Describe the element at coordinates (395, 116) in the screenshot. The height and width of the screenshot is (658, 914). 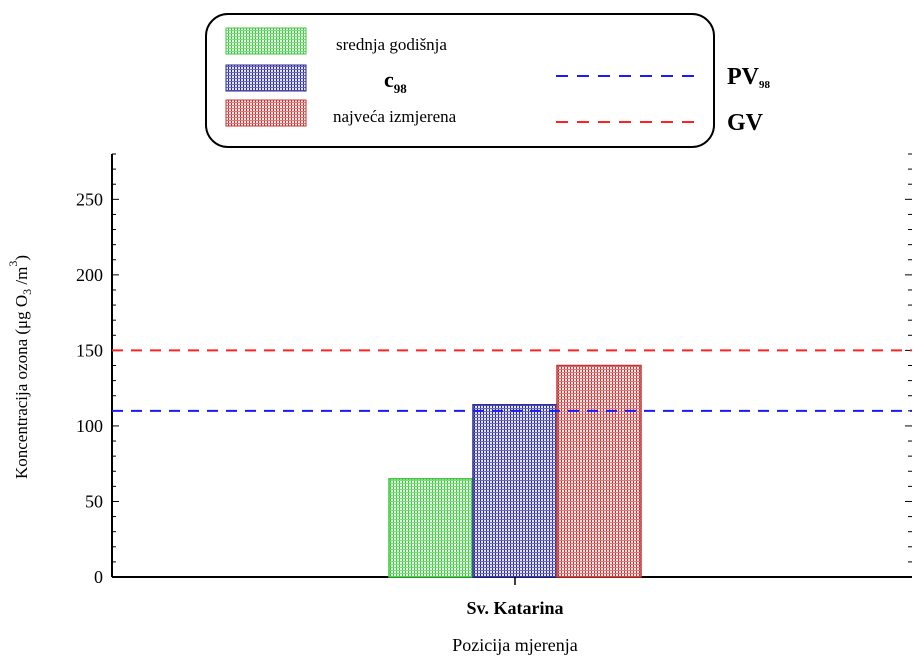
I see `legend-label-3: najveća izmjerena` at that location.